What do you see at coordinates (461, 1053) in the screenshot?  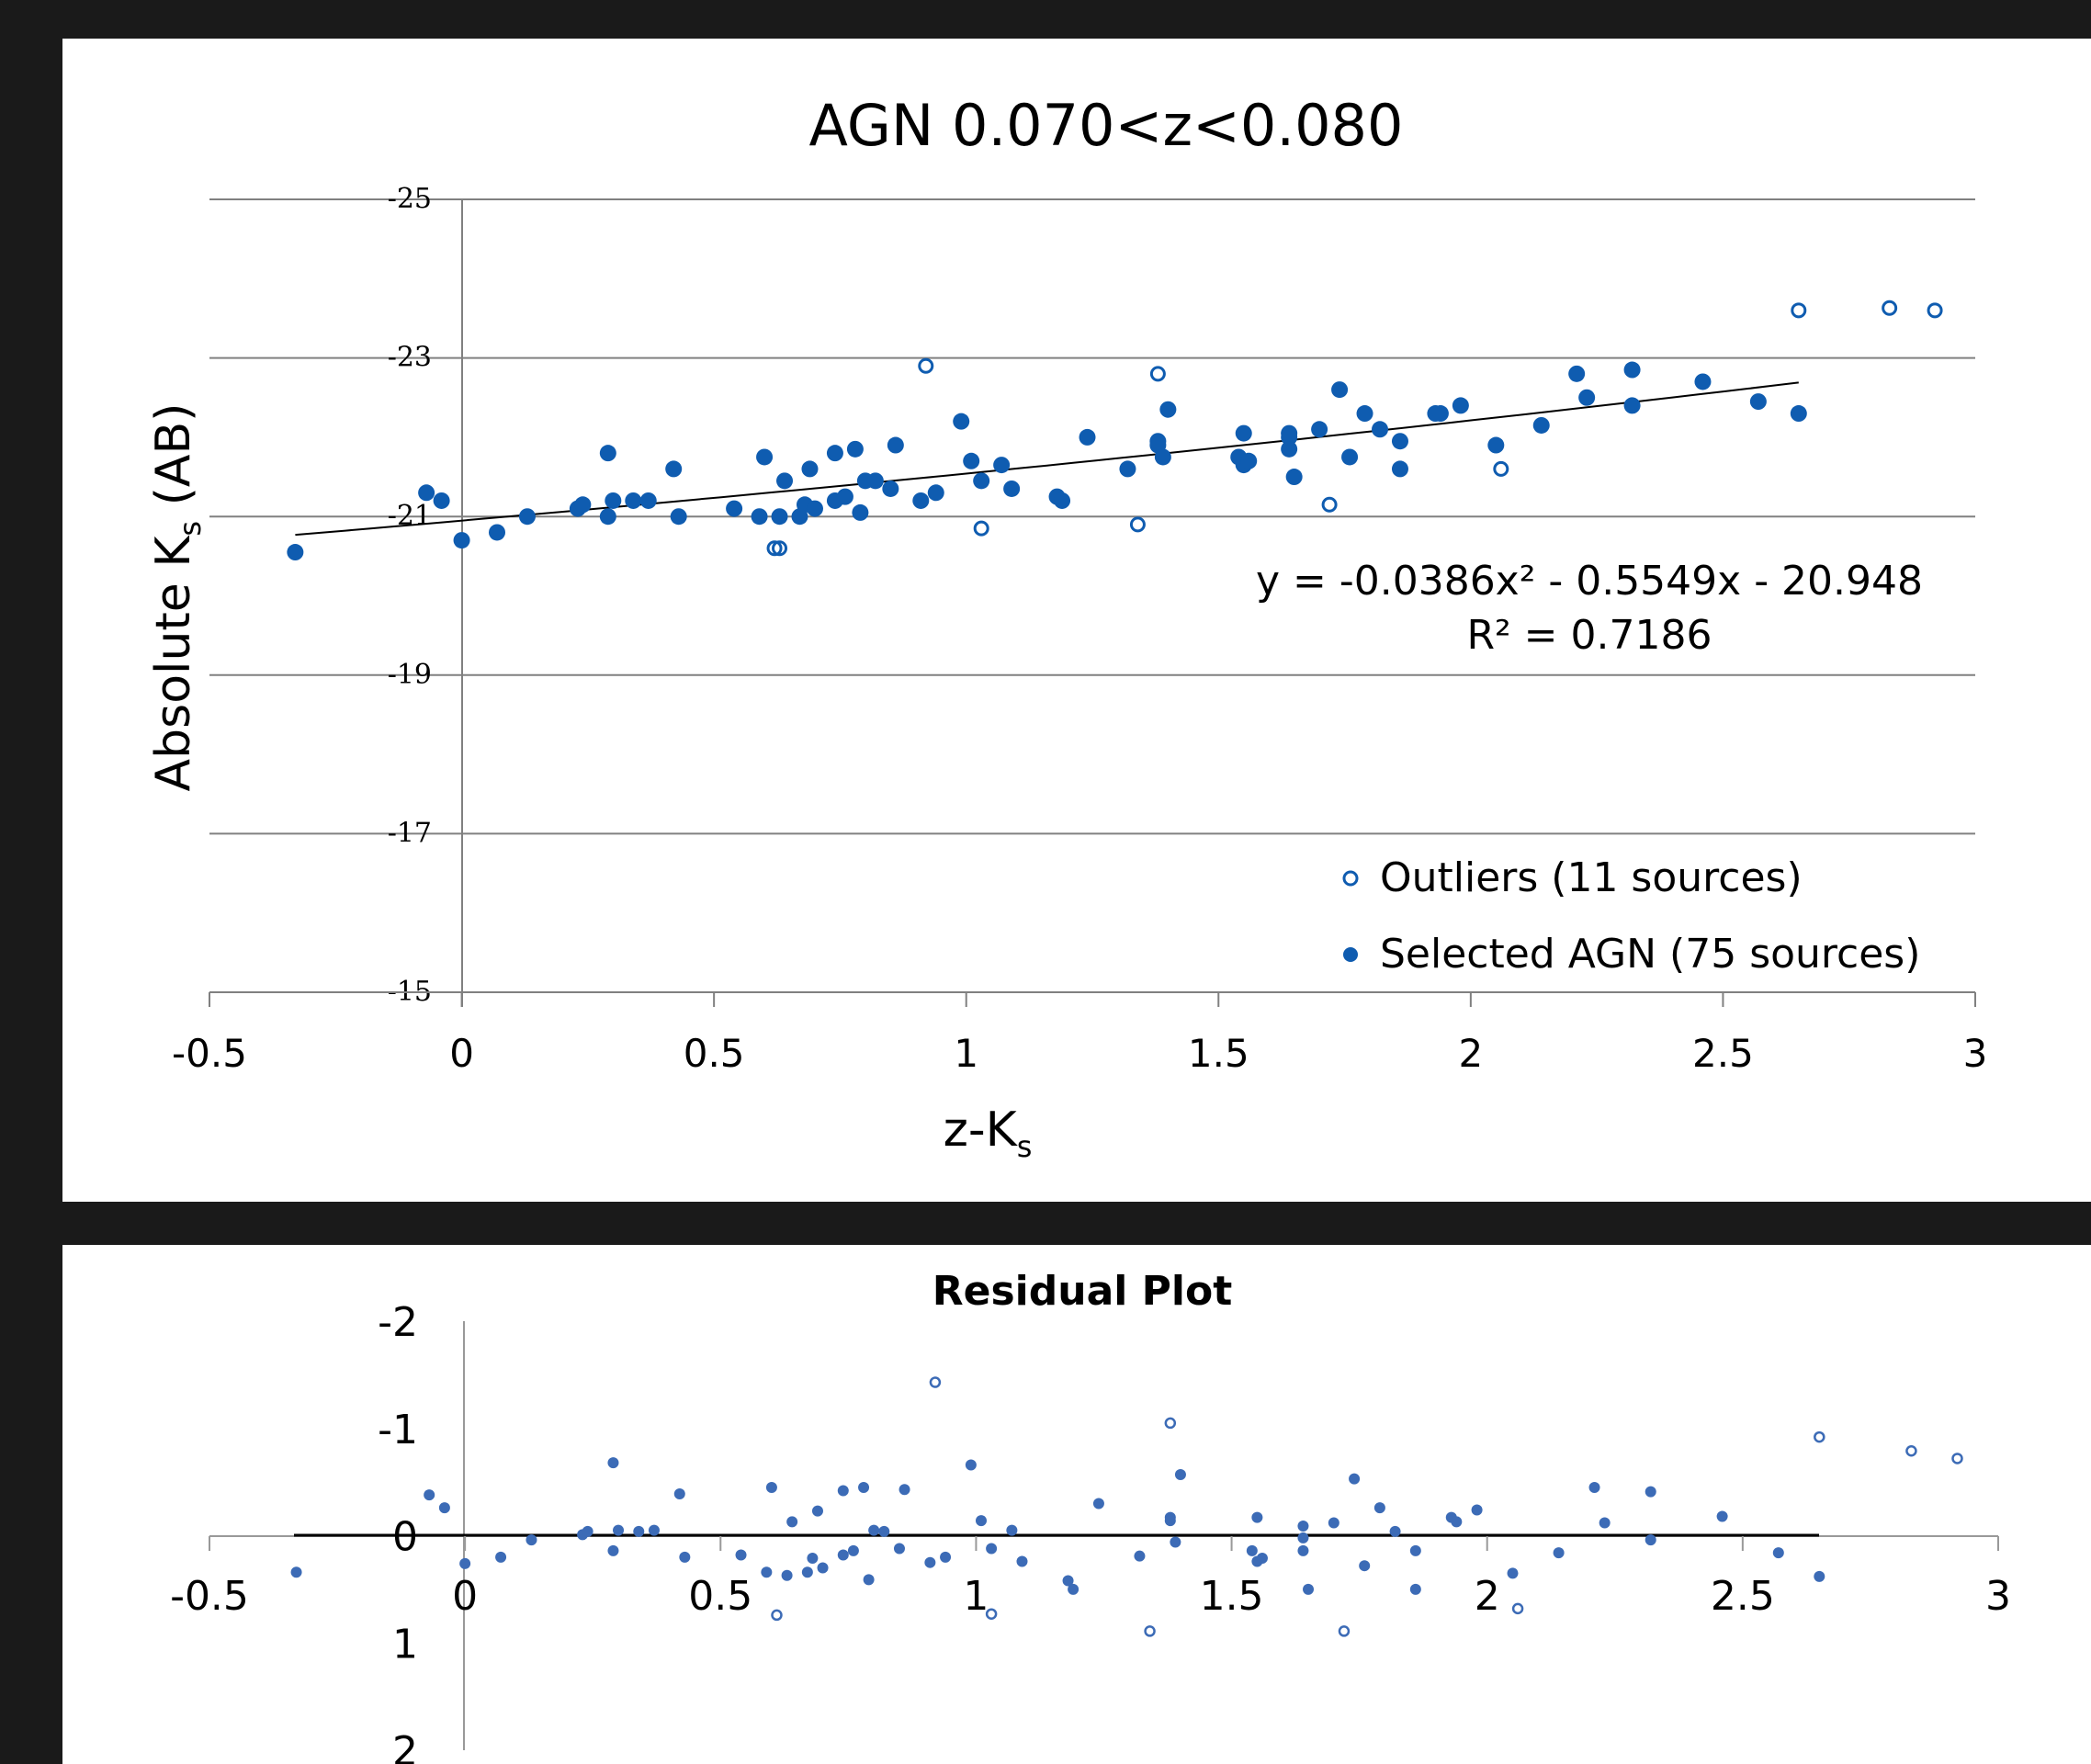 I see `main-x-tick-label: 0` at bounding box center [461, 1053].